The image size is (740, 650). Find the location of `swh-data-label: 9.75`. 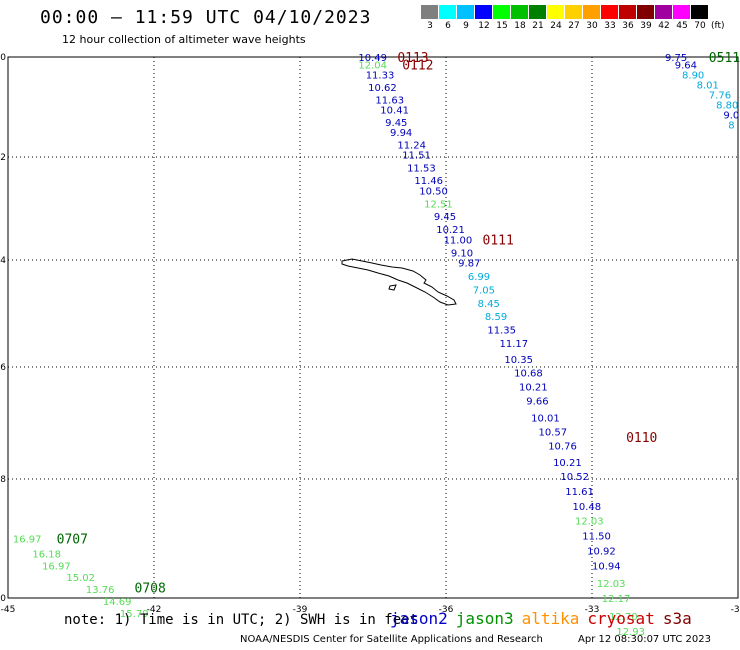

swh-data-label: 9.75 is located at coordinates (676, 58).